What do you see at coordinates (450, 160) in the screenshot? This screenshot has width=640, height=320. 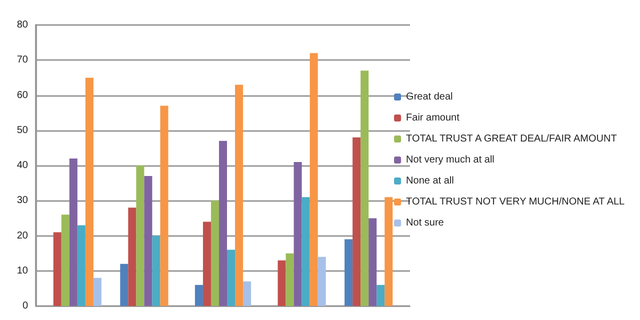 I see `legend-label: Not very much at all` at bounding box center [450, 160].